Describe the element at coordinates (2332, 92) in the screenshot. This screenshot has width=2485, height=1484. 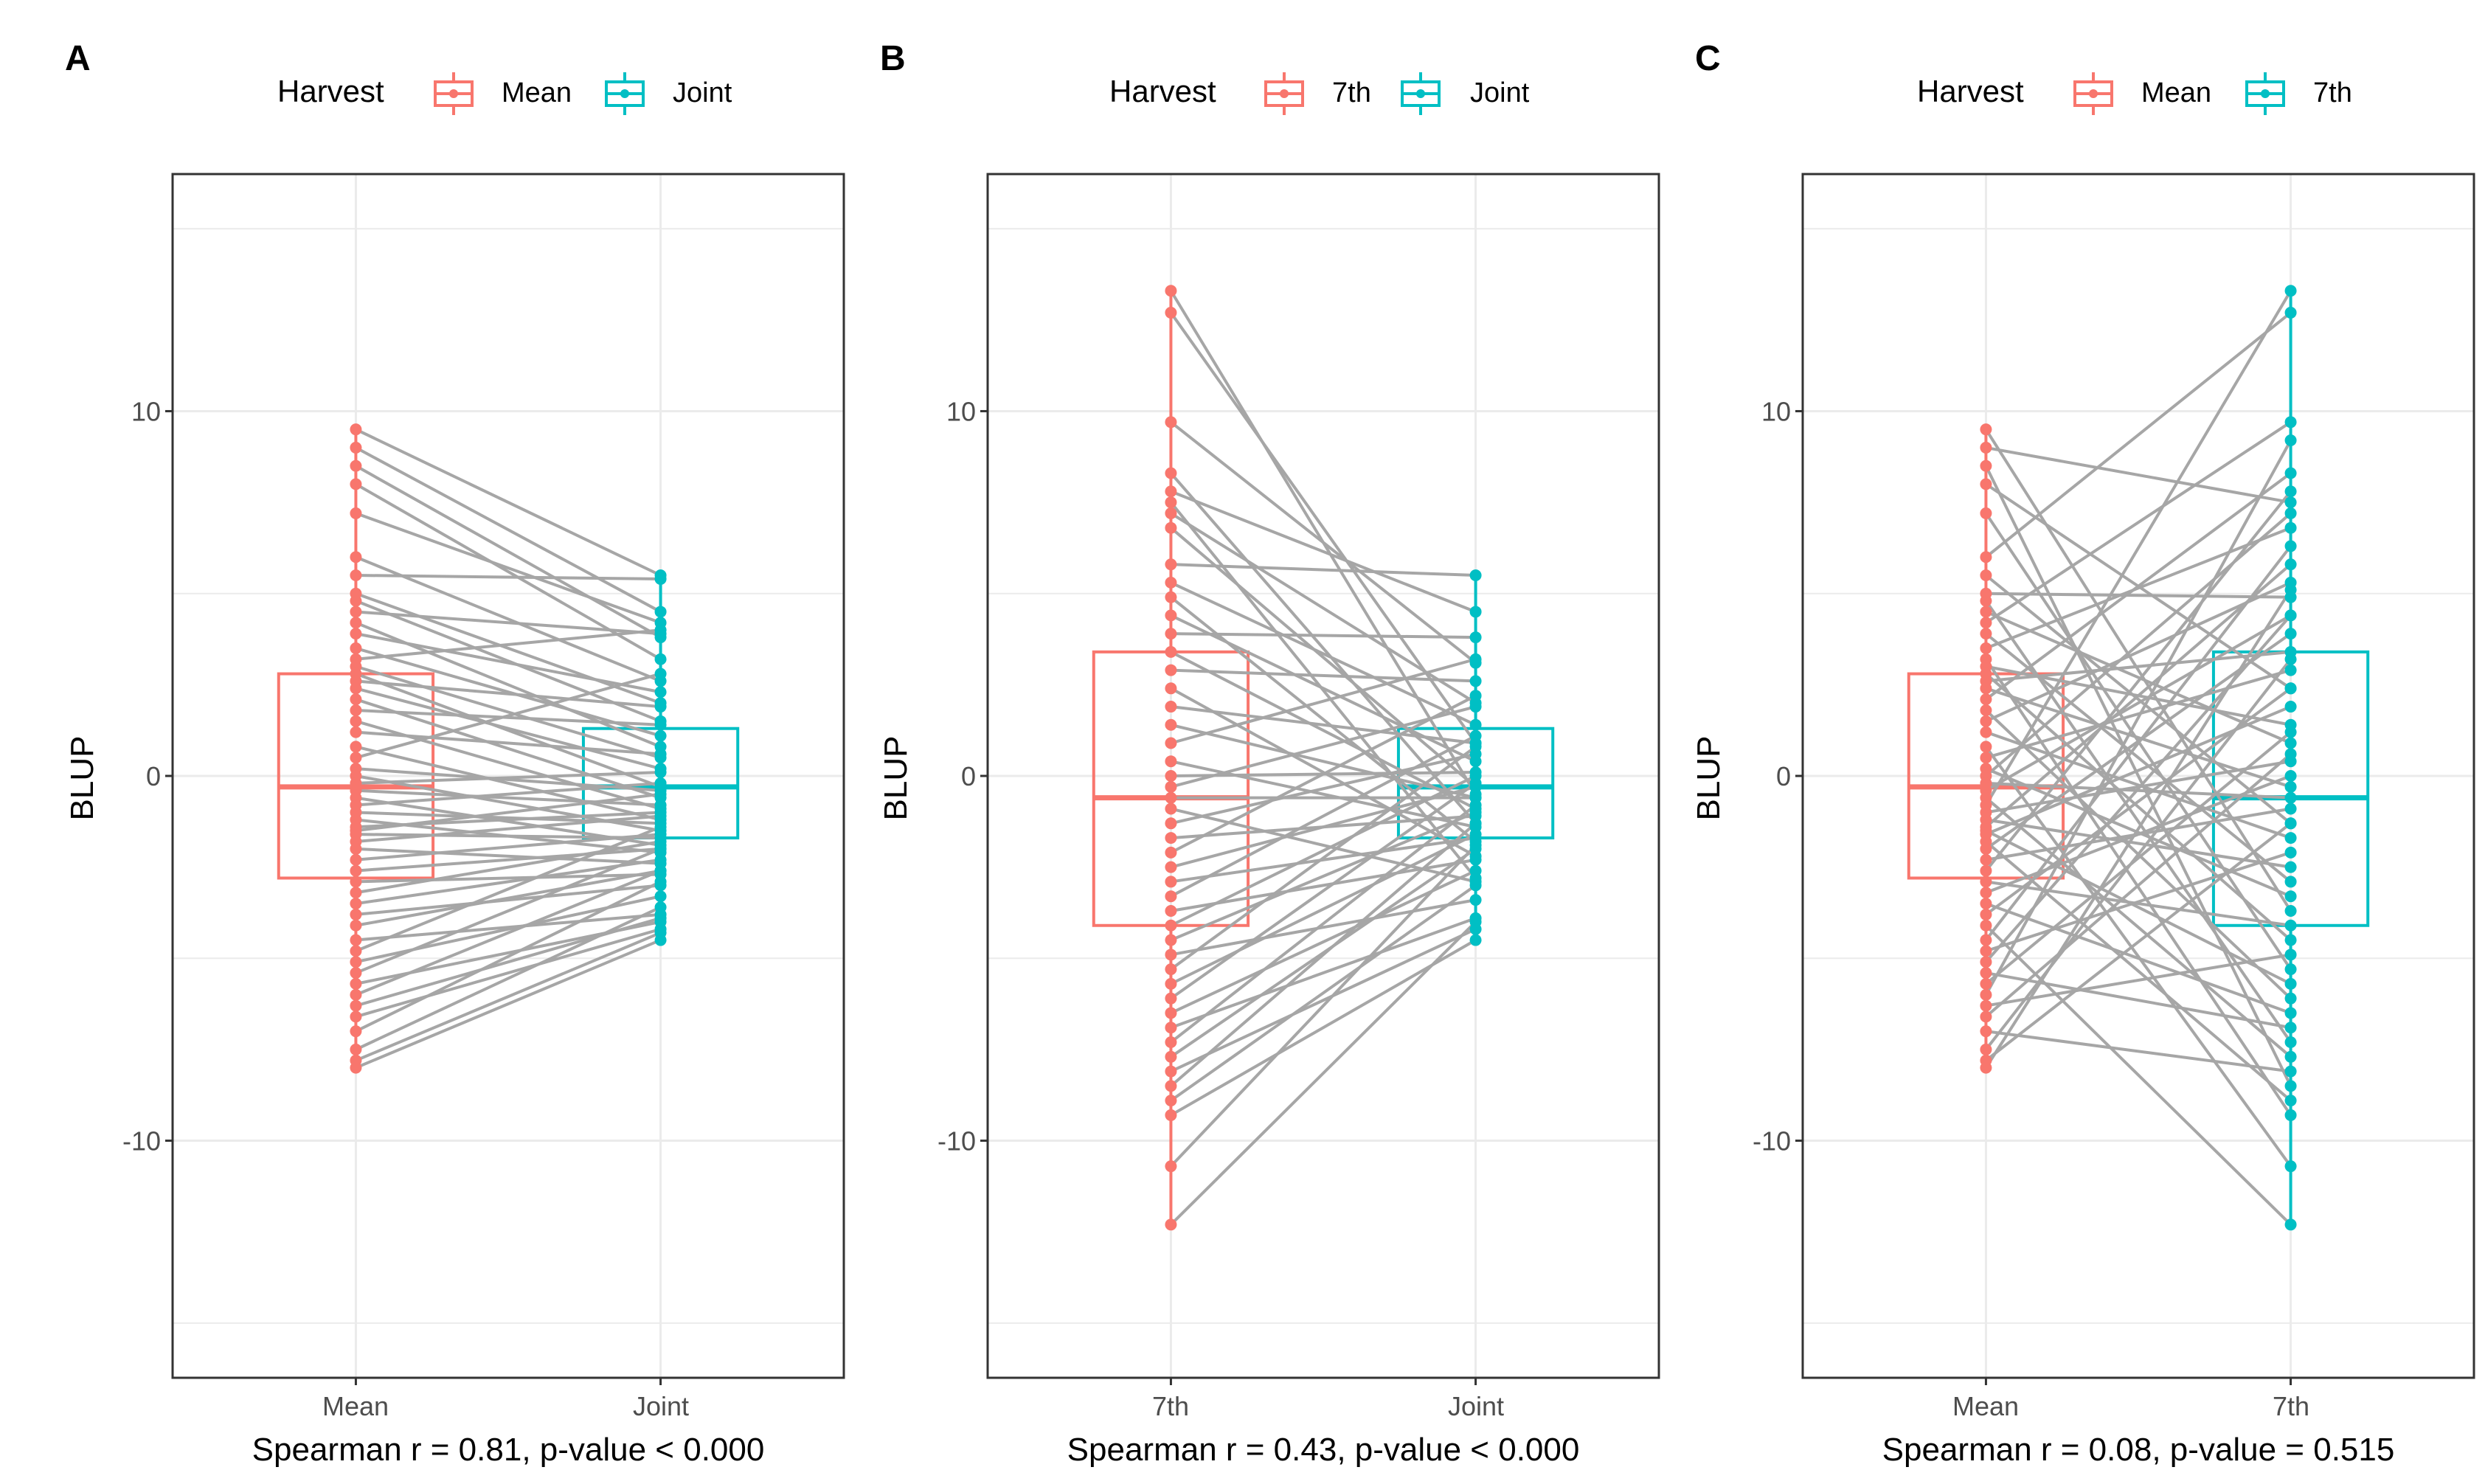
I see `legend-label-second: 7th` at that location.